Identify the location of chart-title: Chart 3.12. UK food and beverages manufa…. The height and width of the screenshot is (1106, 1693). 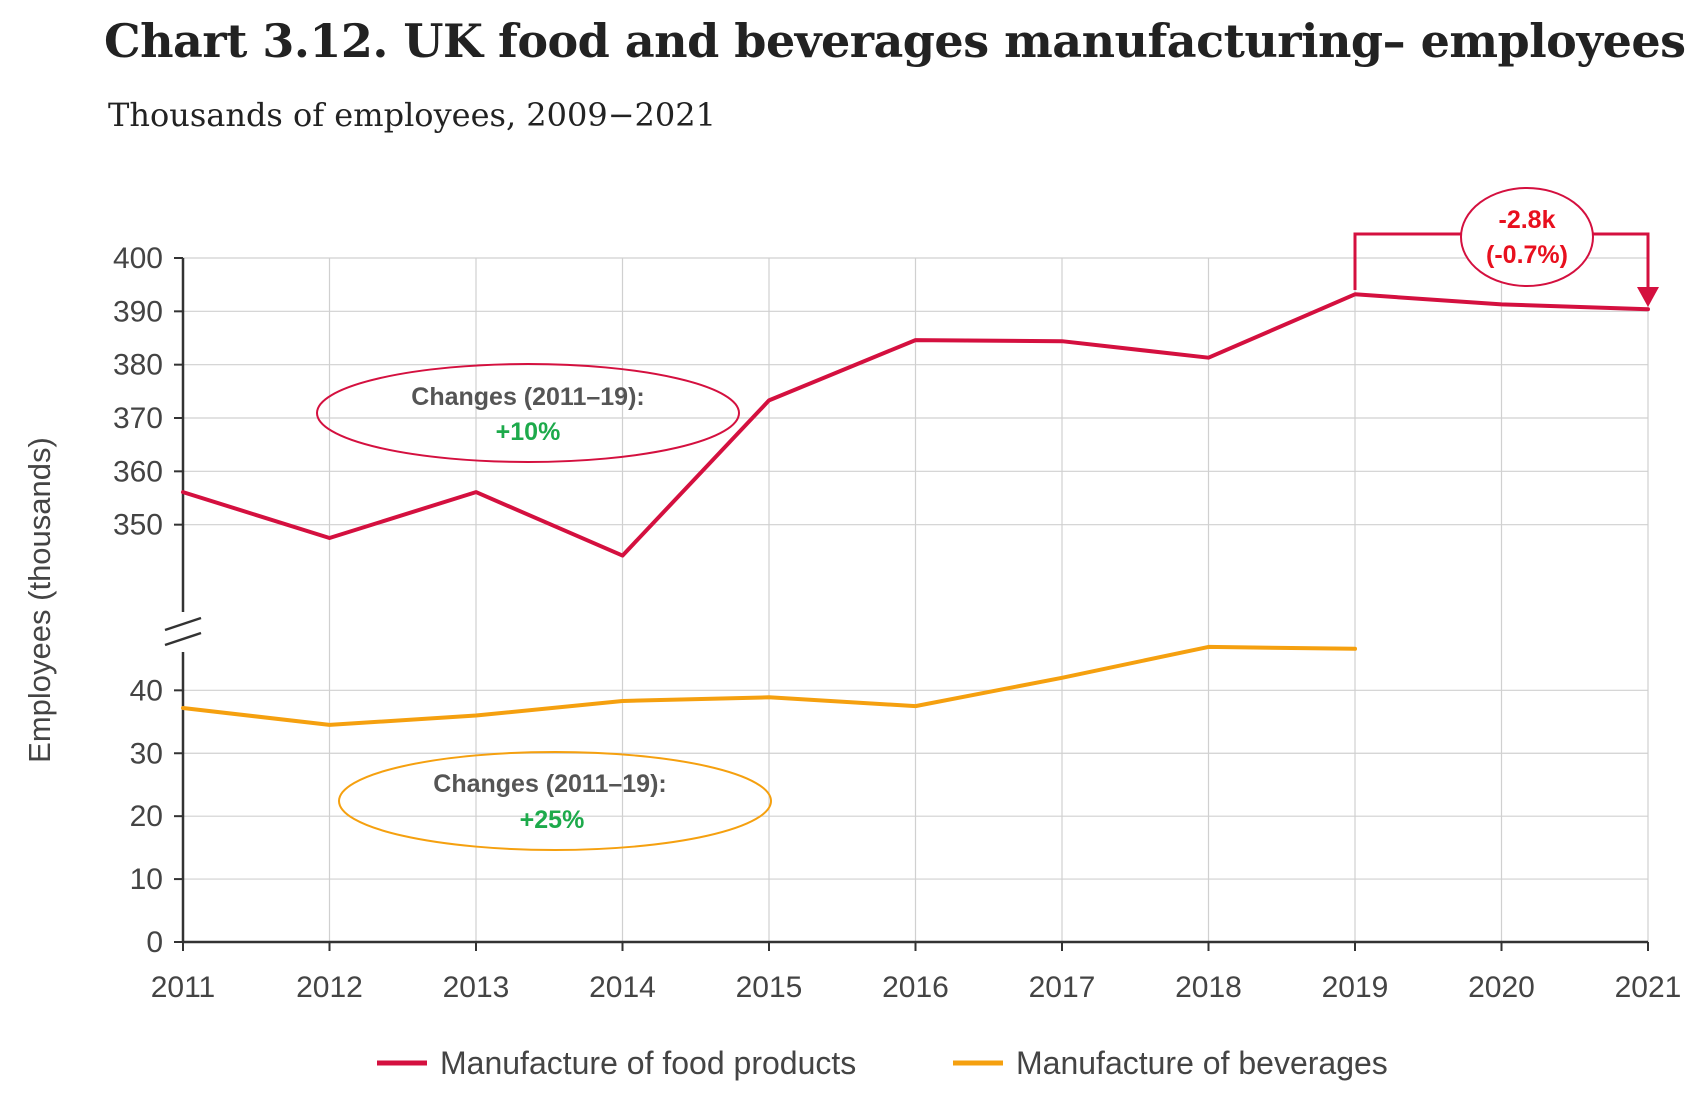
(895, 41).